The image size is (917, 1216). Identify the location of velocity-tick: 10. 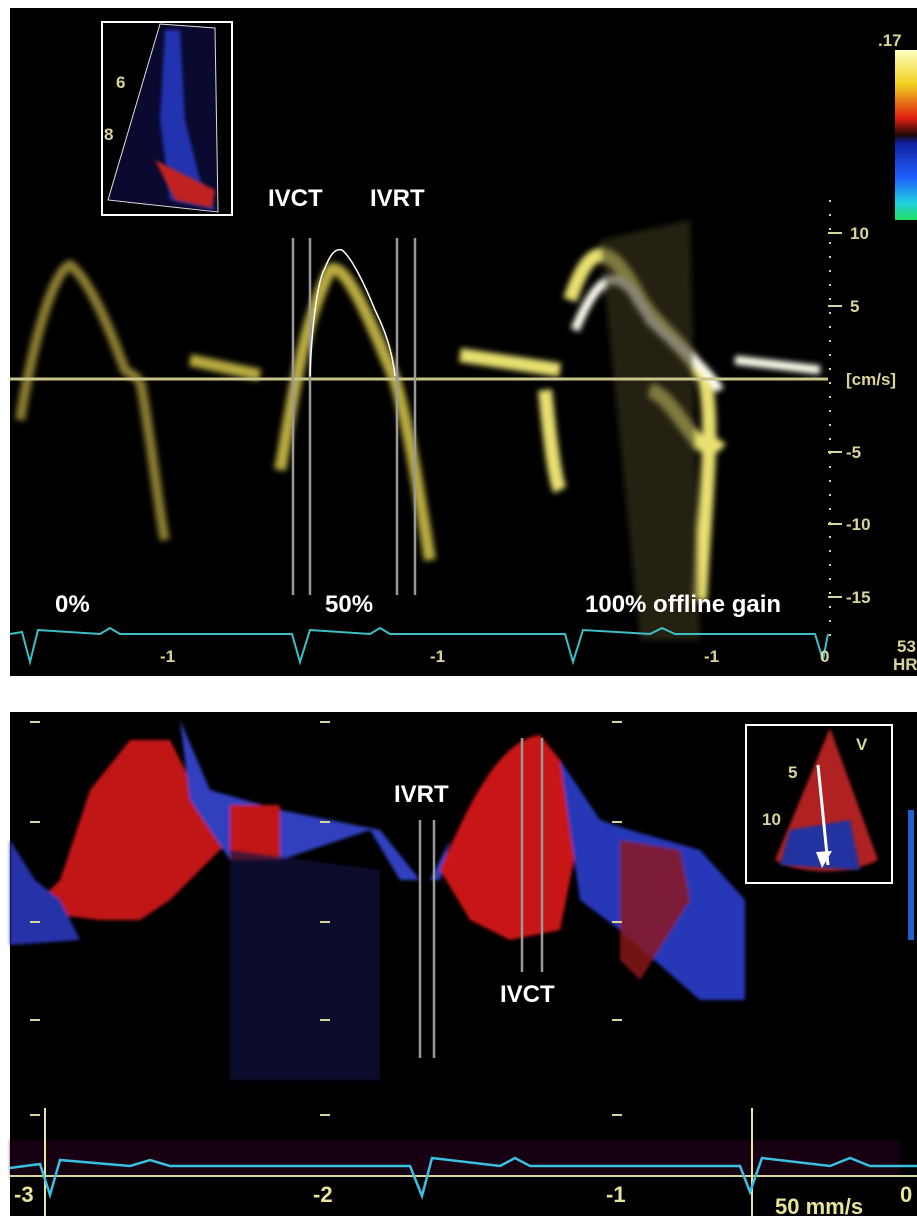
(859, 233).